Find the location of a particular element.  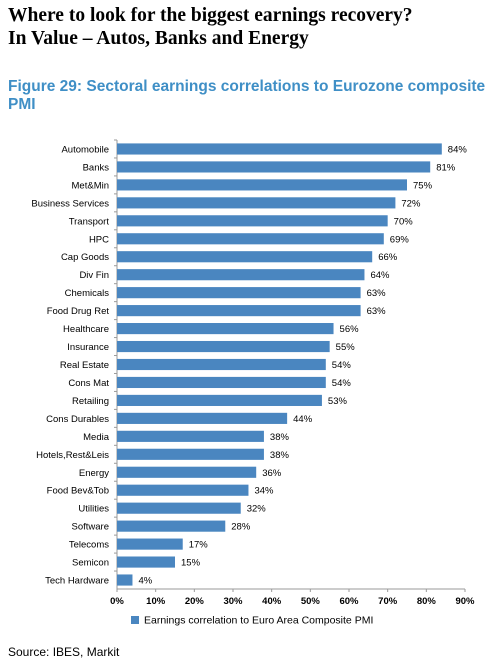

category-label: Retailing is located at coordinates (90, 401).